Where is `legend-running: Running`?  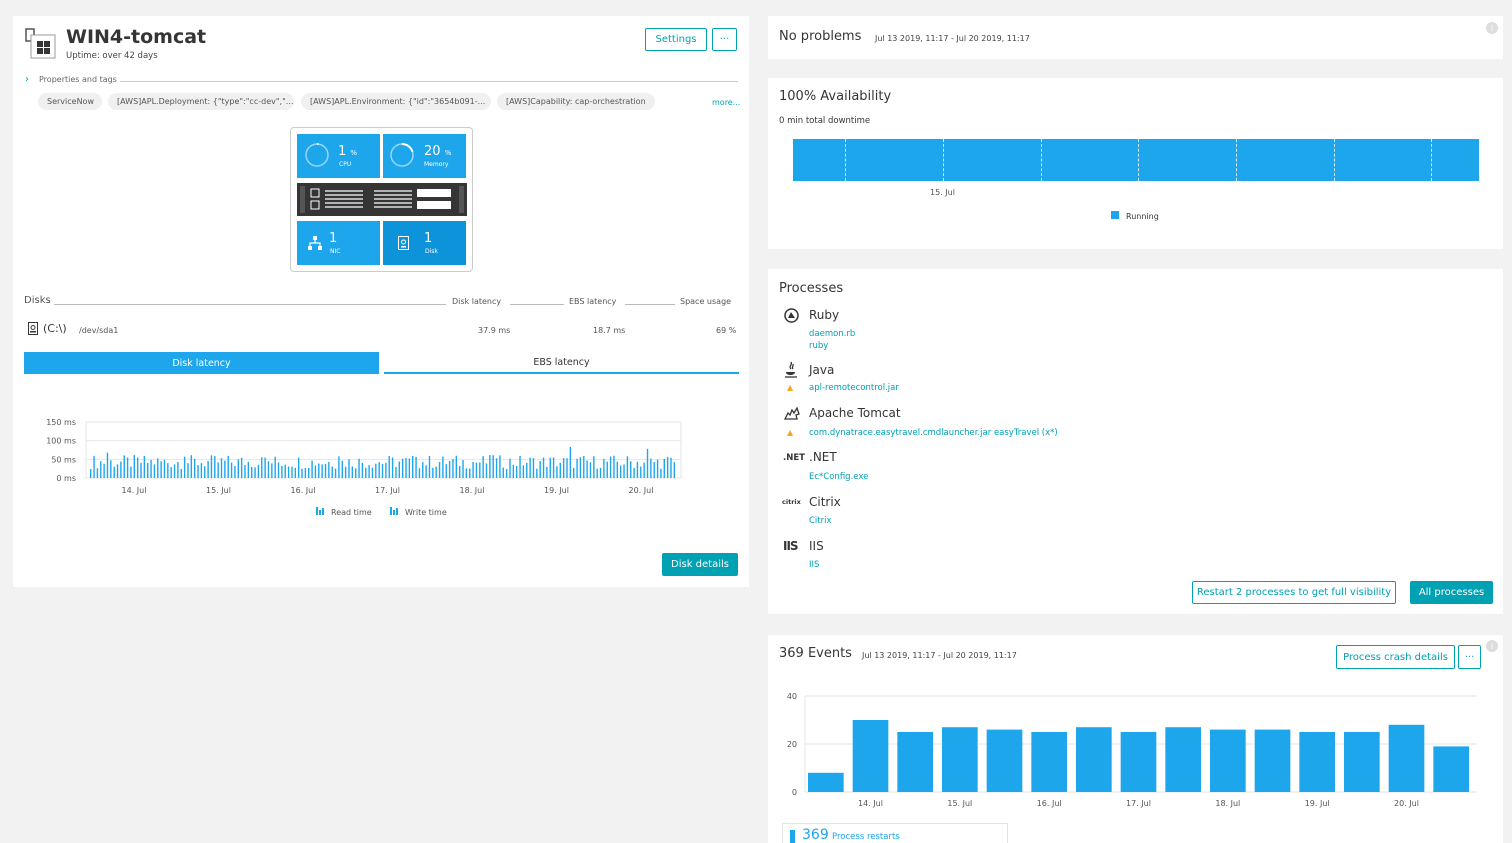 legend-running: Running is located at coordinates (1142, 216).